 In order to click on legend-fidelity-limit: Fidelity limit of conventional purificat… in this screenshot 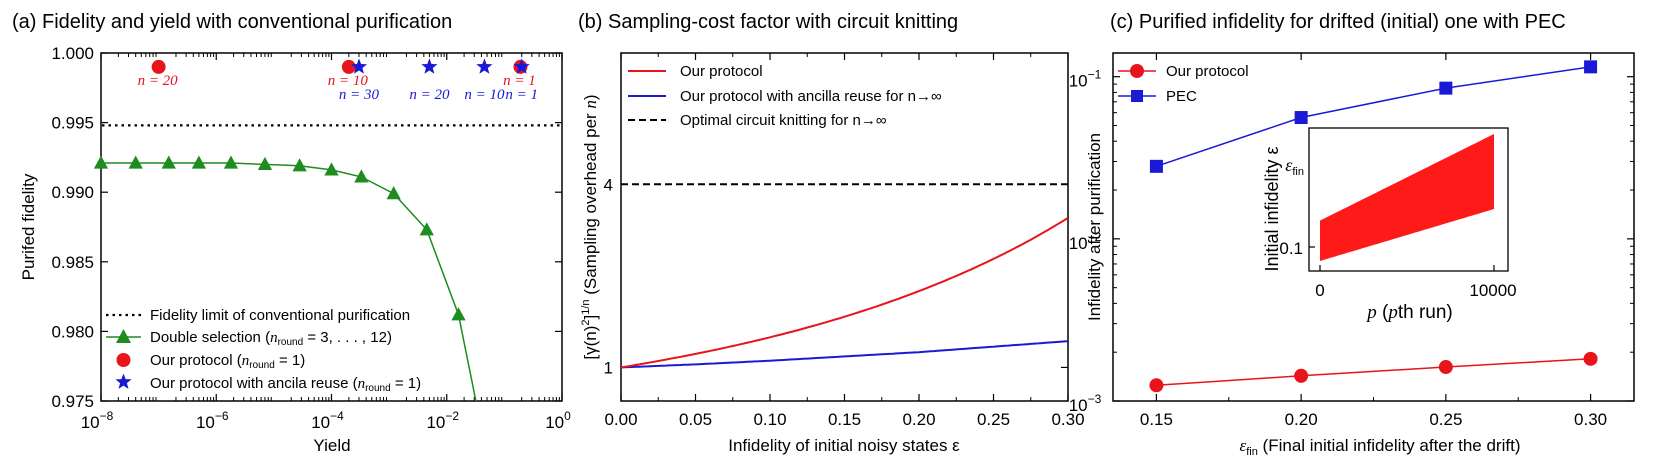, I will do `click(280, 315)`.